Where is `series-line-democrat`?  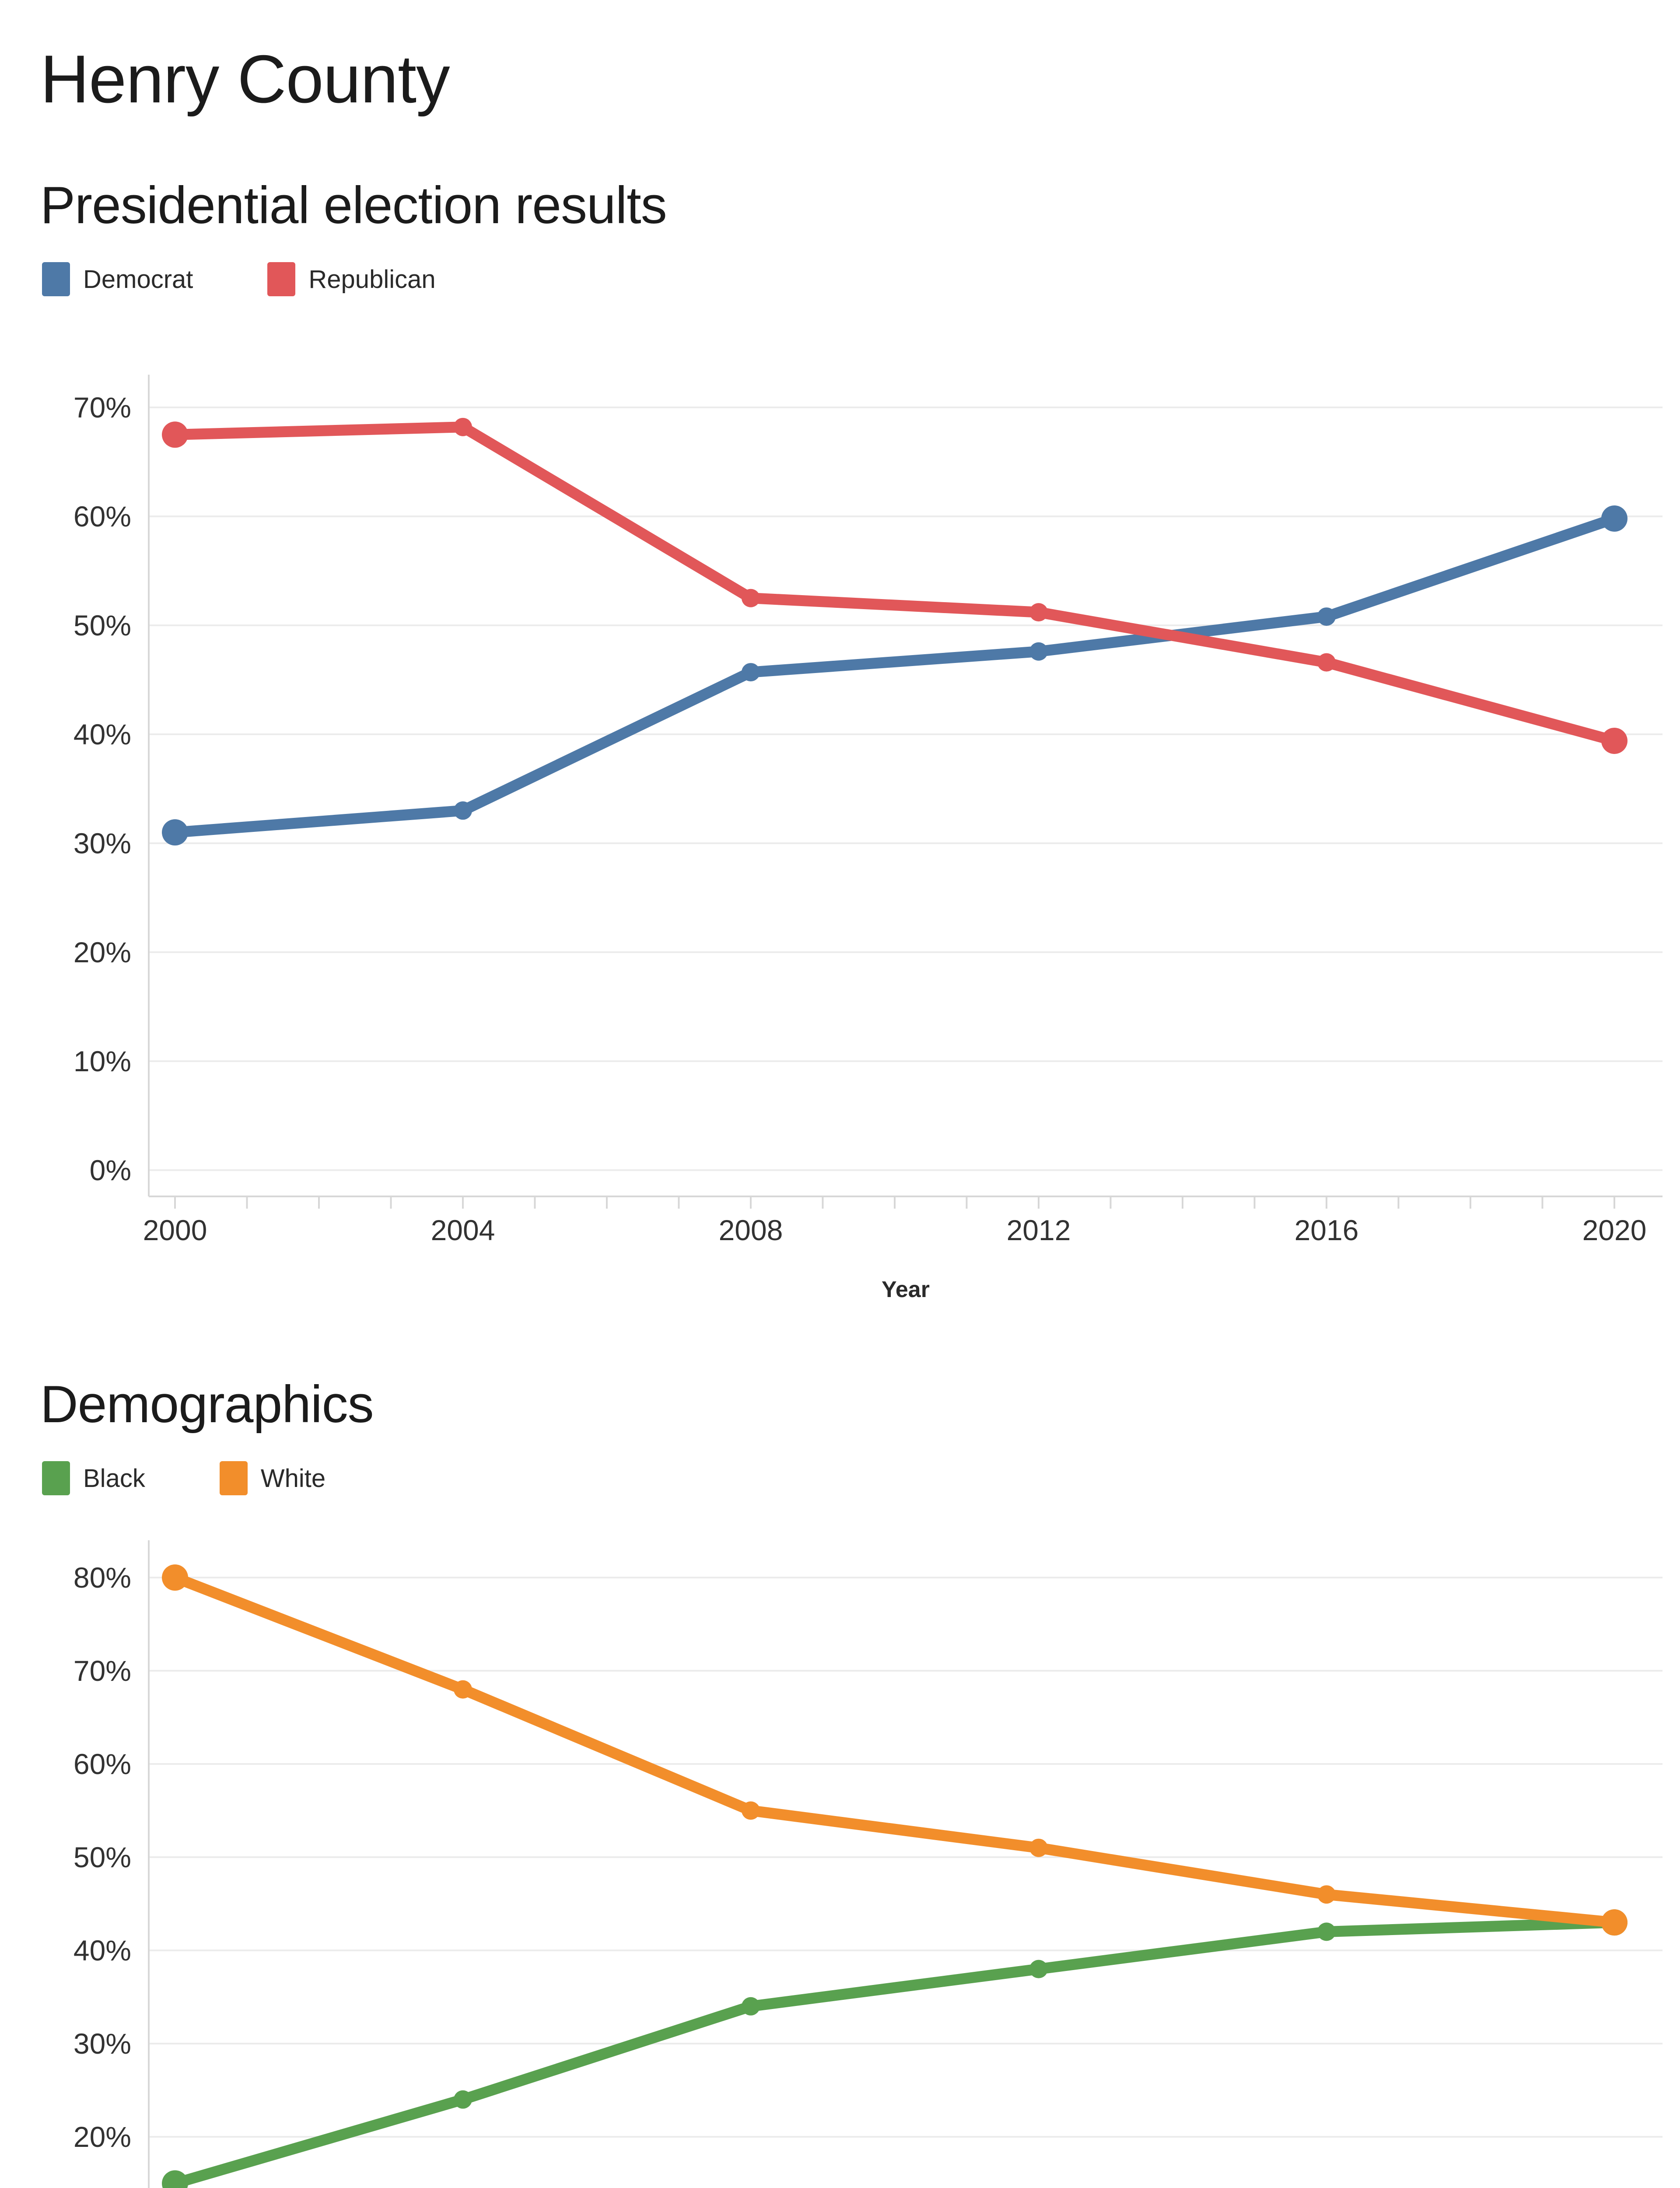 series-line-democrat is located at coordinates (894, 675).